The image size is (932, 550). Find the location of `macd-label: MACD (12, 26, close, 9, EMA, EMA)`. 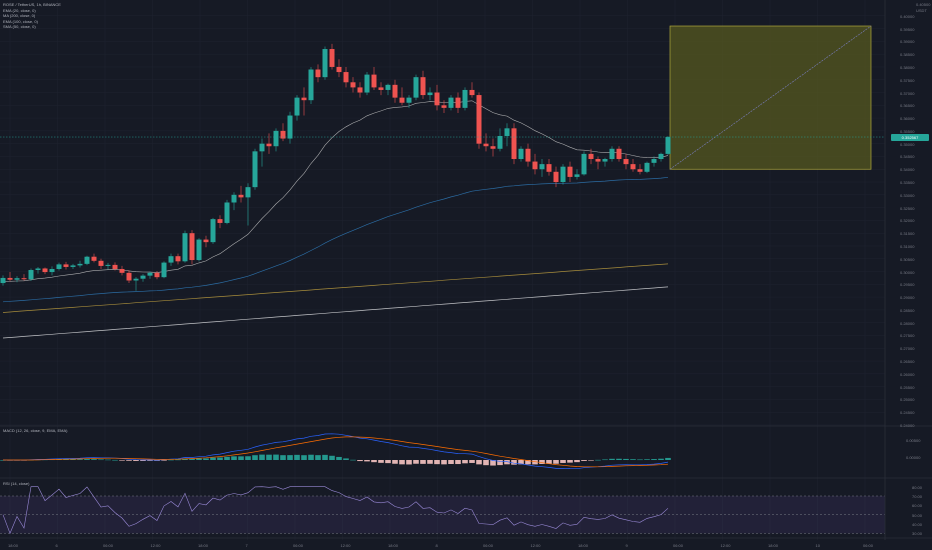

macd-label: MACD (12, 26, close, 9, EMA, EMA) is located at coordinates (35, 430).